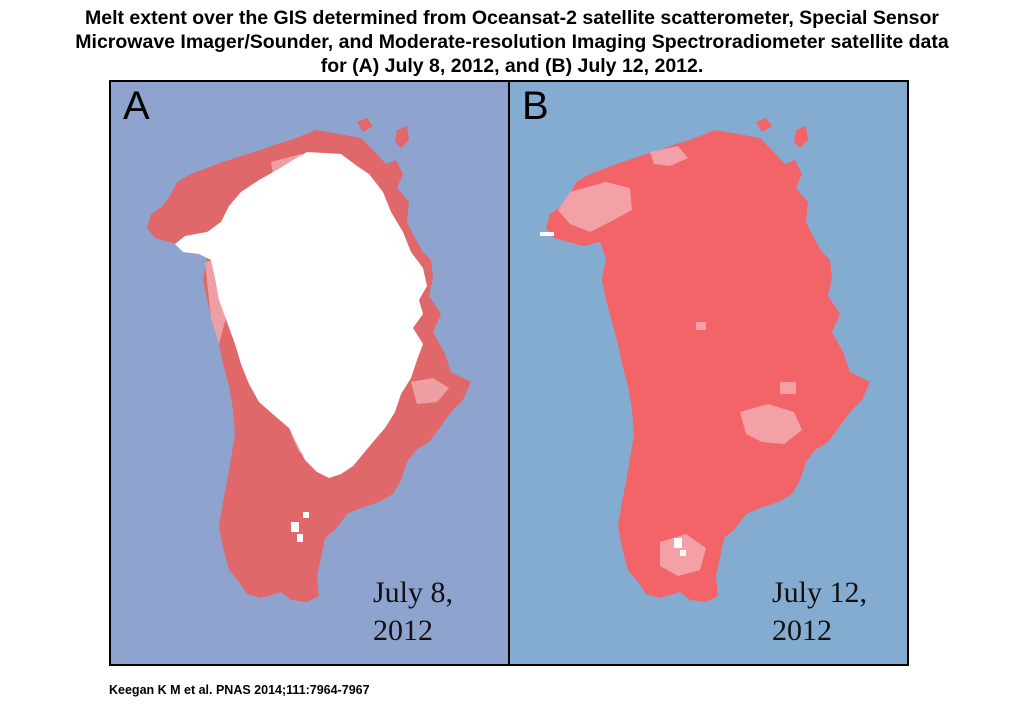 The image size is (1024, 714). I want to click on panel-label-b: B, so click(535, 106).